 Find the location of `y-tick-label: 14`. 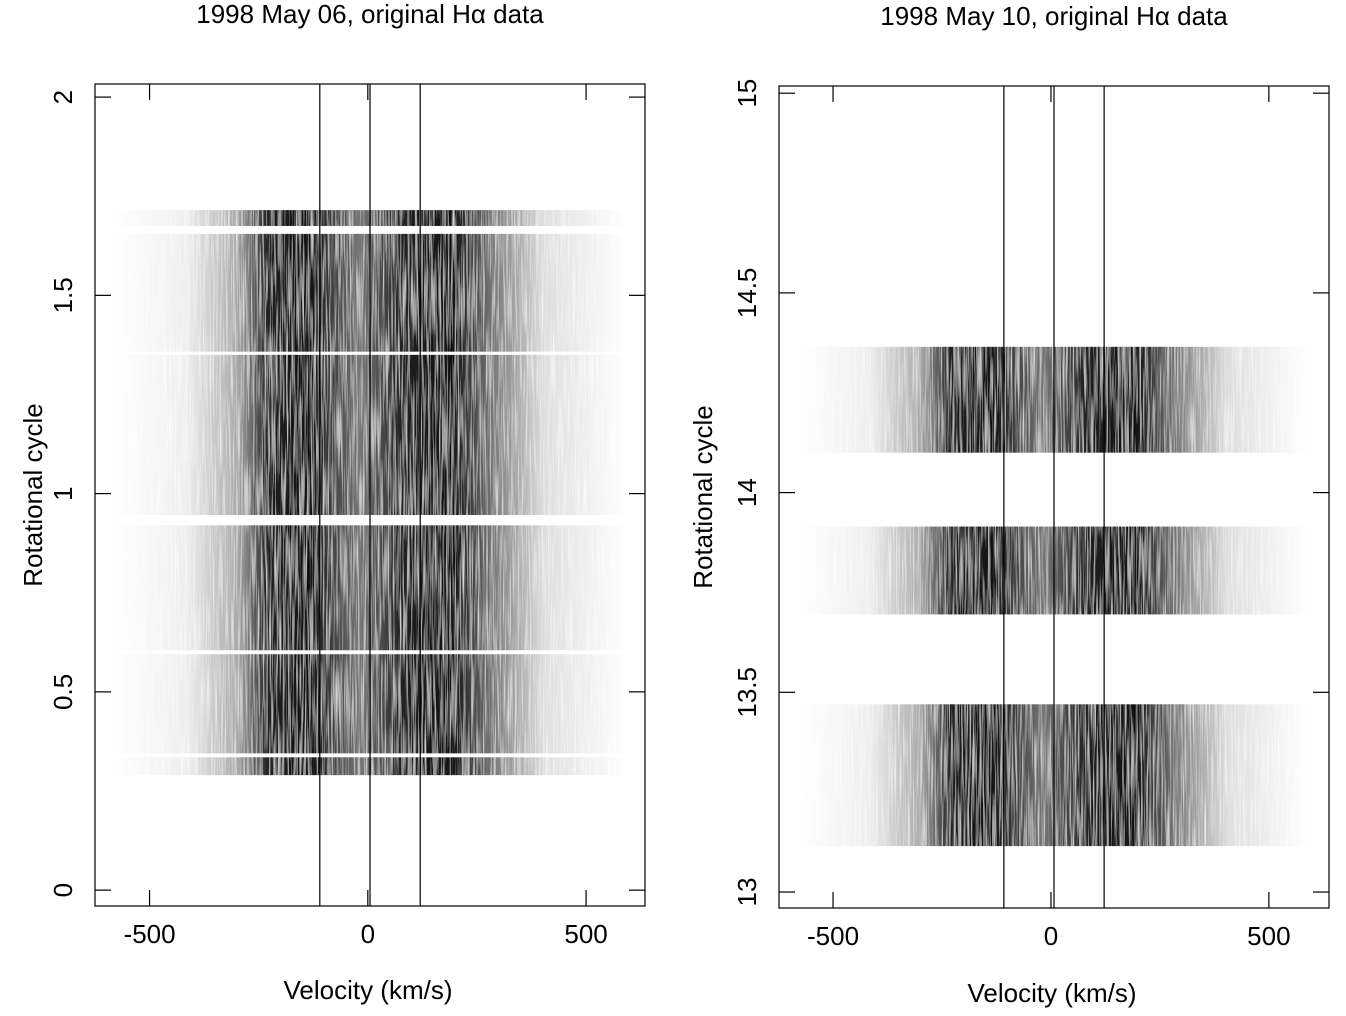

y-tick-label: 14 is located at coordinates (747, 492).